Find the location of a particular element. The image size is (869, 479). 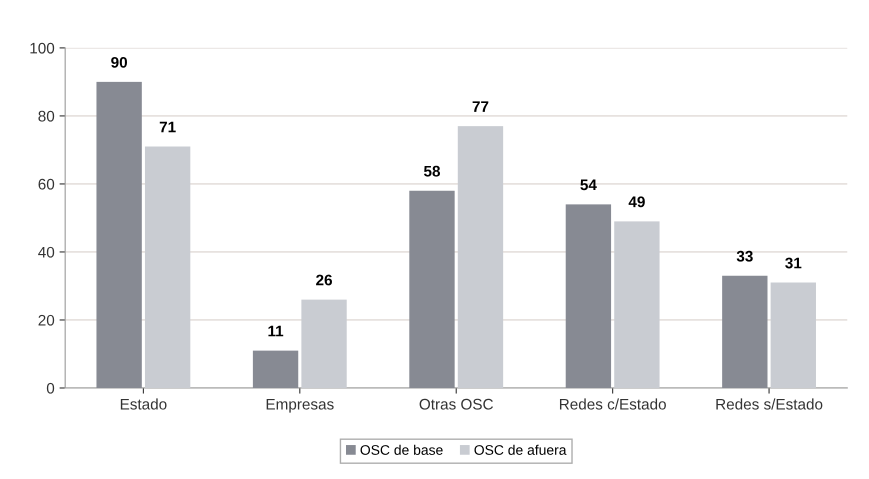

x-tick-label: Redes s/Estado is located at coordinates (769, 404).